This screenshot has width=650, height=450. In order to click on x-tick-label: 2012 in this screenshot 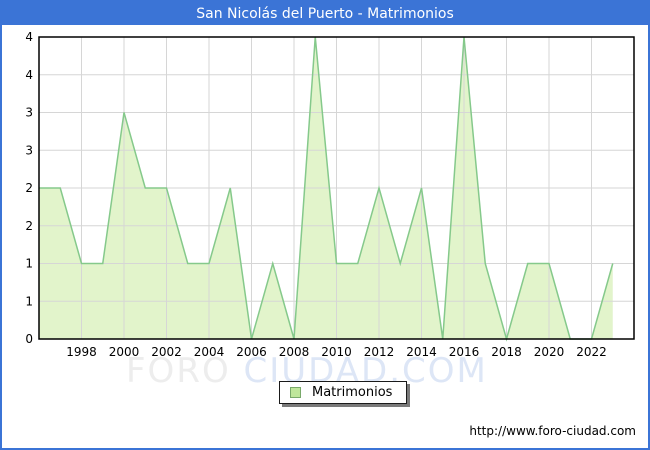, I will do `click(379, 352)`.